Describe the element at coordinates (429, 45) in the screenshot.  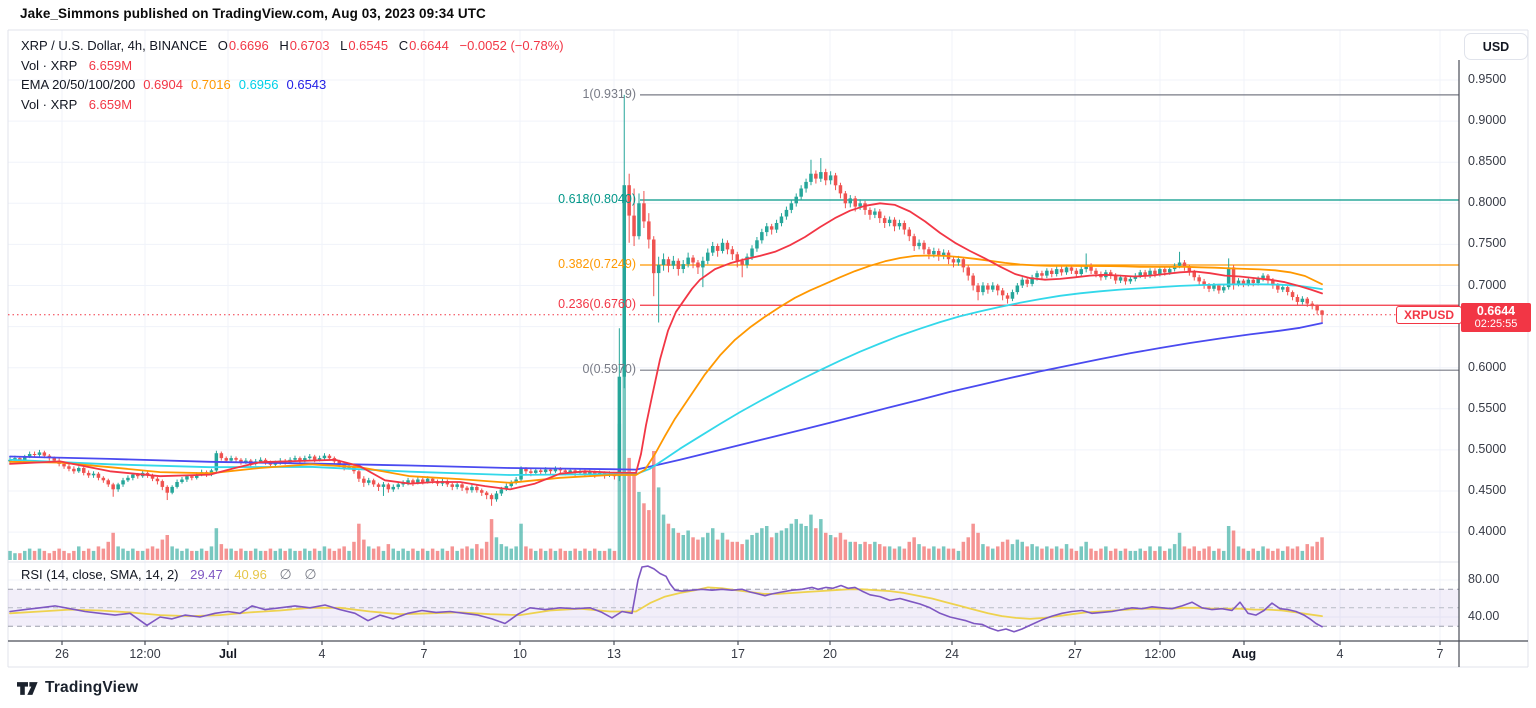
I see `close-value: 0.6644` at that location.